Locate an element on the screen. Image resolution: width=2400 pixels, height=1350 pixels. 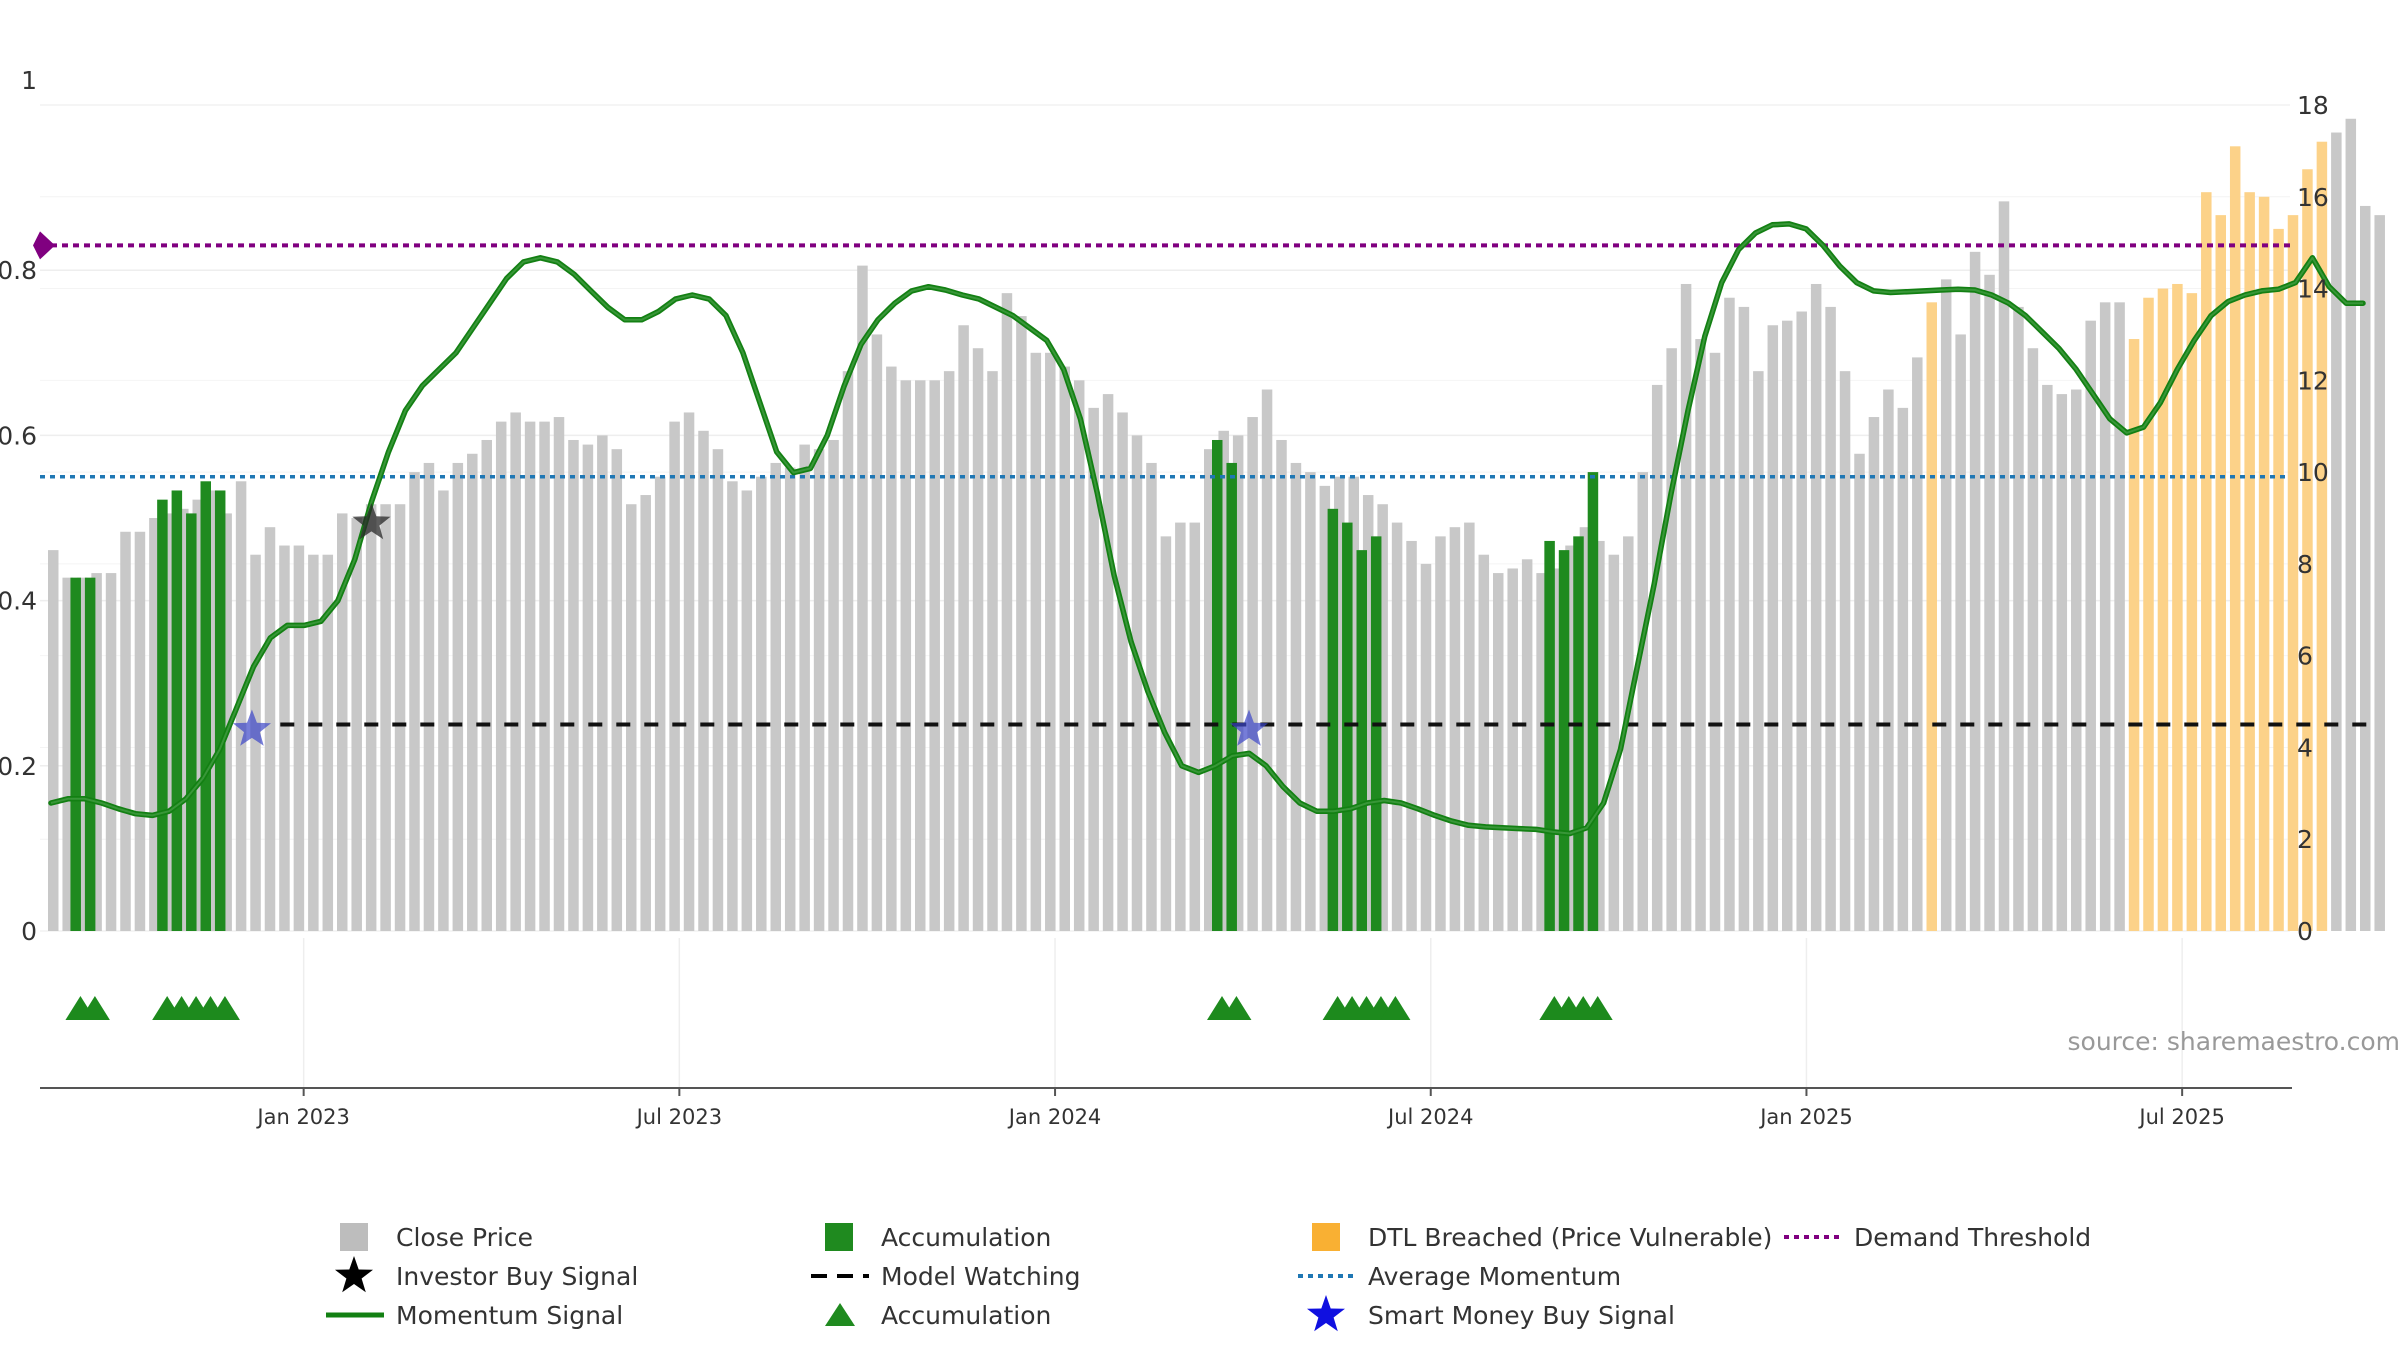
right-tick-label: 0 is located at coordinates (2305, 931).